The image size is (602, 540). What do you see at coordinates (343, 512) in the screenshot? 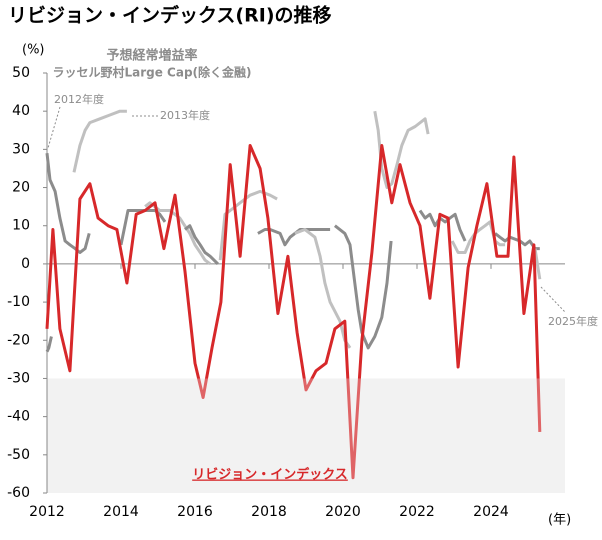
I see `x-tick-label: 2020` at bounding box center [343, 512].